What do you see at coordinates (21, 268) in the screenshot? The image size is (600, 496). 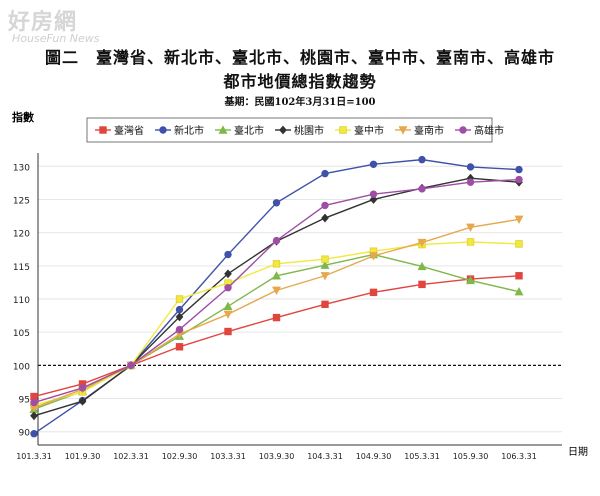 I see `y-tick-label: 115` at bounding box center [21, 268].